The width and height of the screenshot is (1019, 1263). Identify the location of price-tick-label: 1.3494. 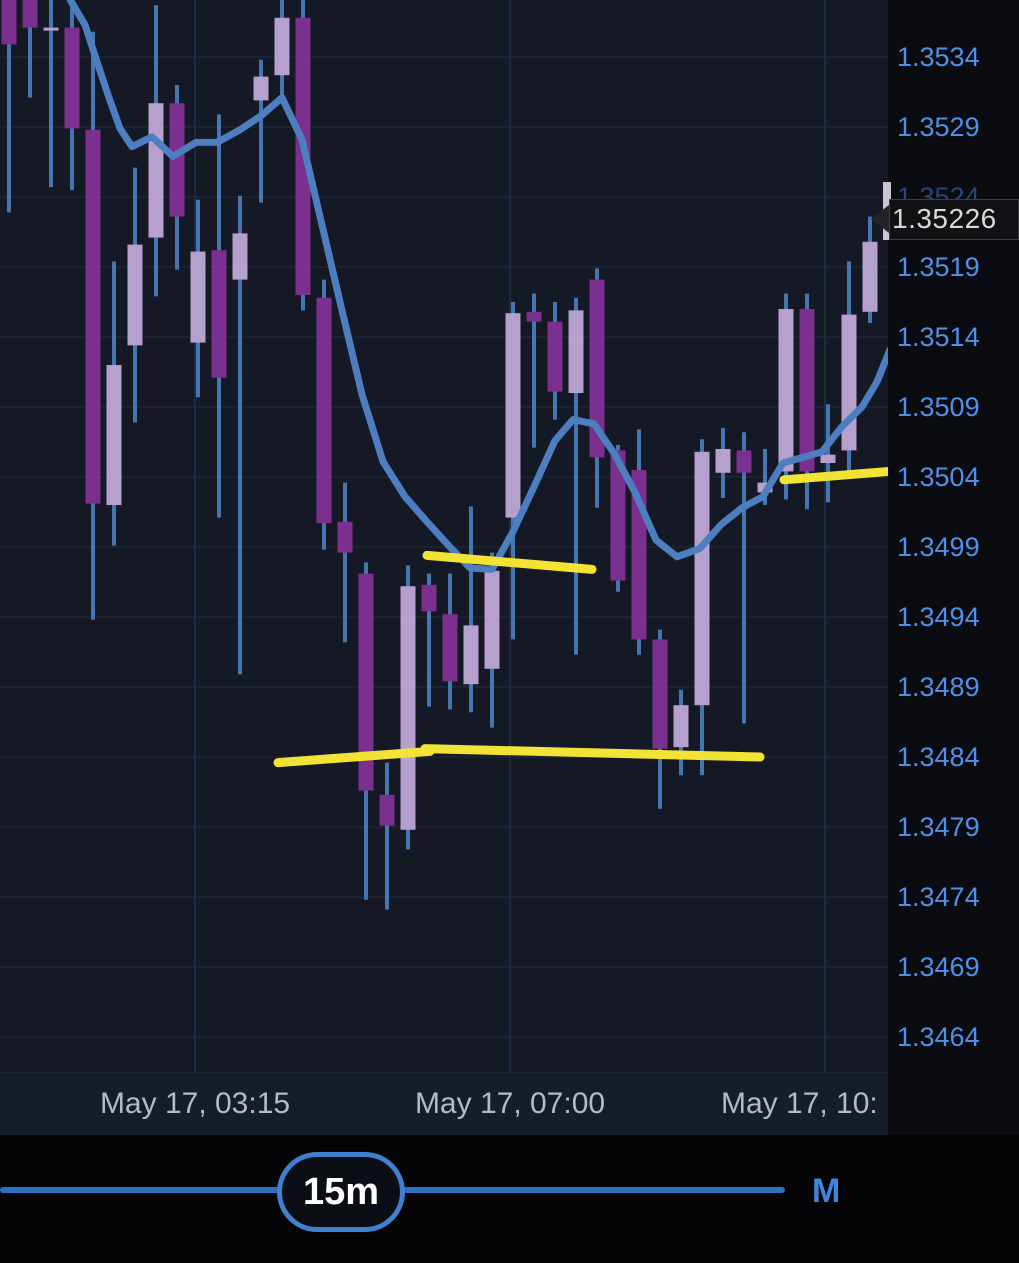
(938, 617).